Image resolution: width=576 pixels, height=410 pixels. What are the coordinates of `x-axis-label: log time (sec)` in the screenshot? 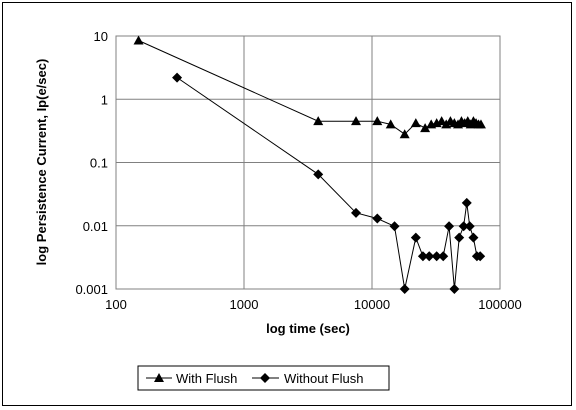 It's located at (308, 328).